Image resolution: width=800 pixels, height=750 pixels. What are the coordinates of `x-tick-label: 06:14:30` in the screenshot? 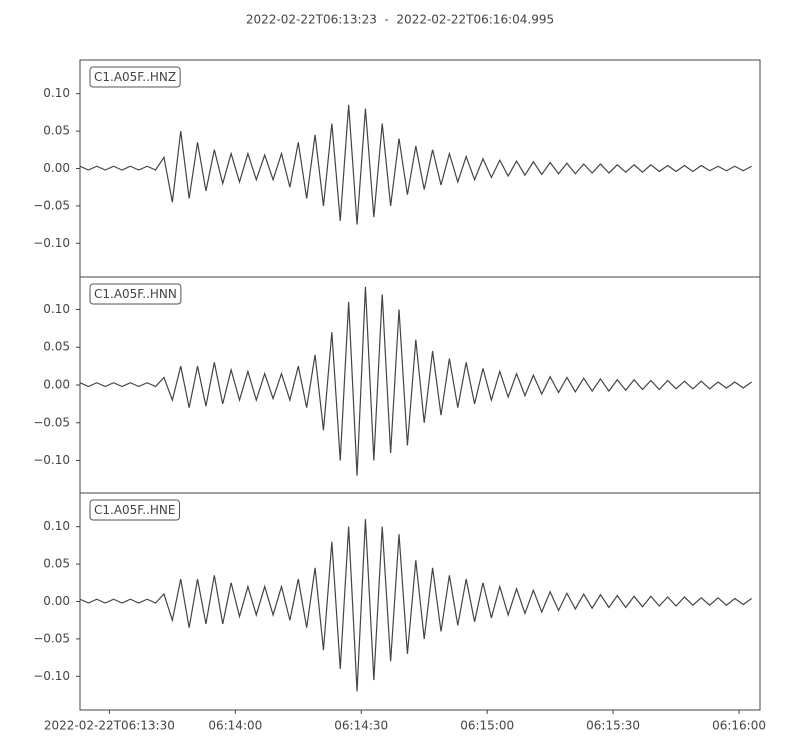 It's located at (361, 726).